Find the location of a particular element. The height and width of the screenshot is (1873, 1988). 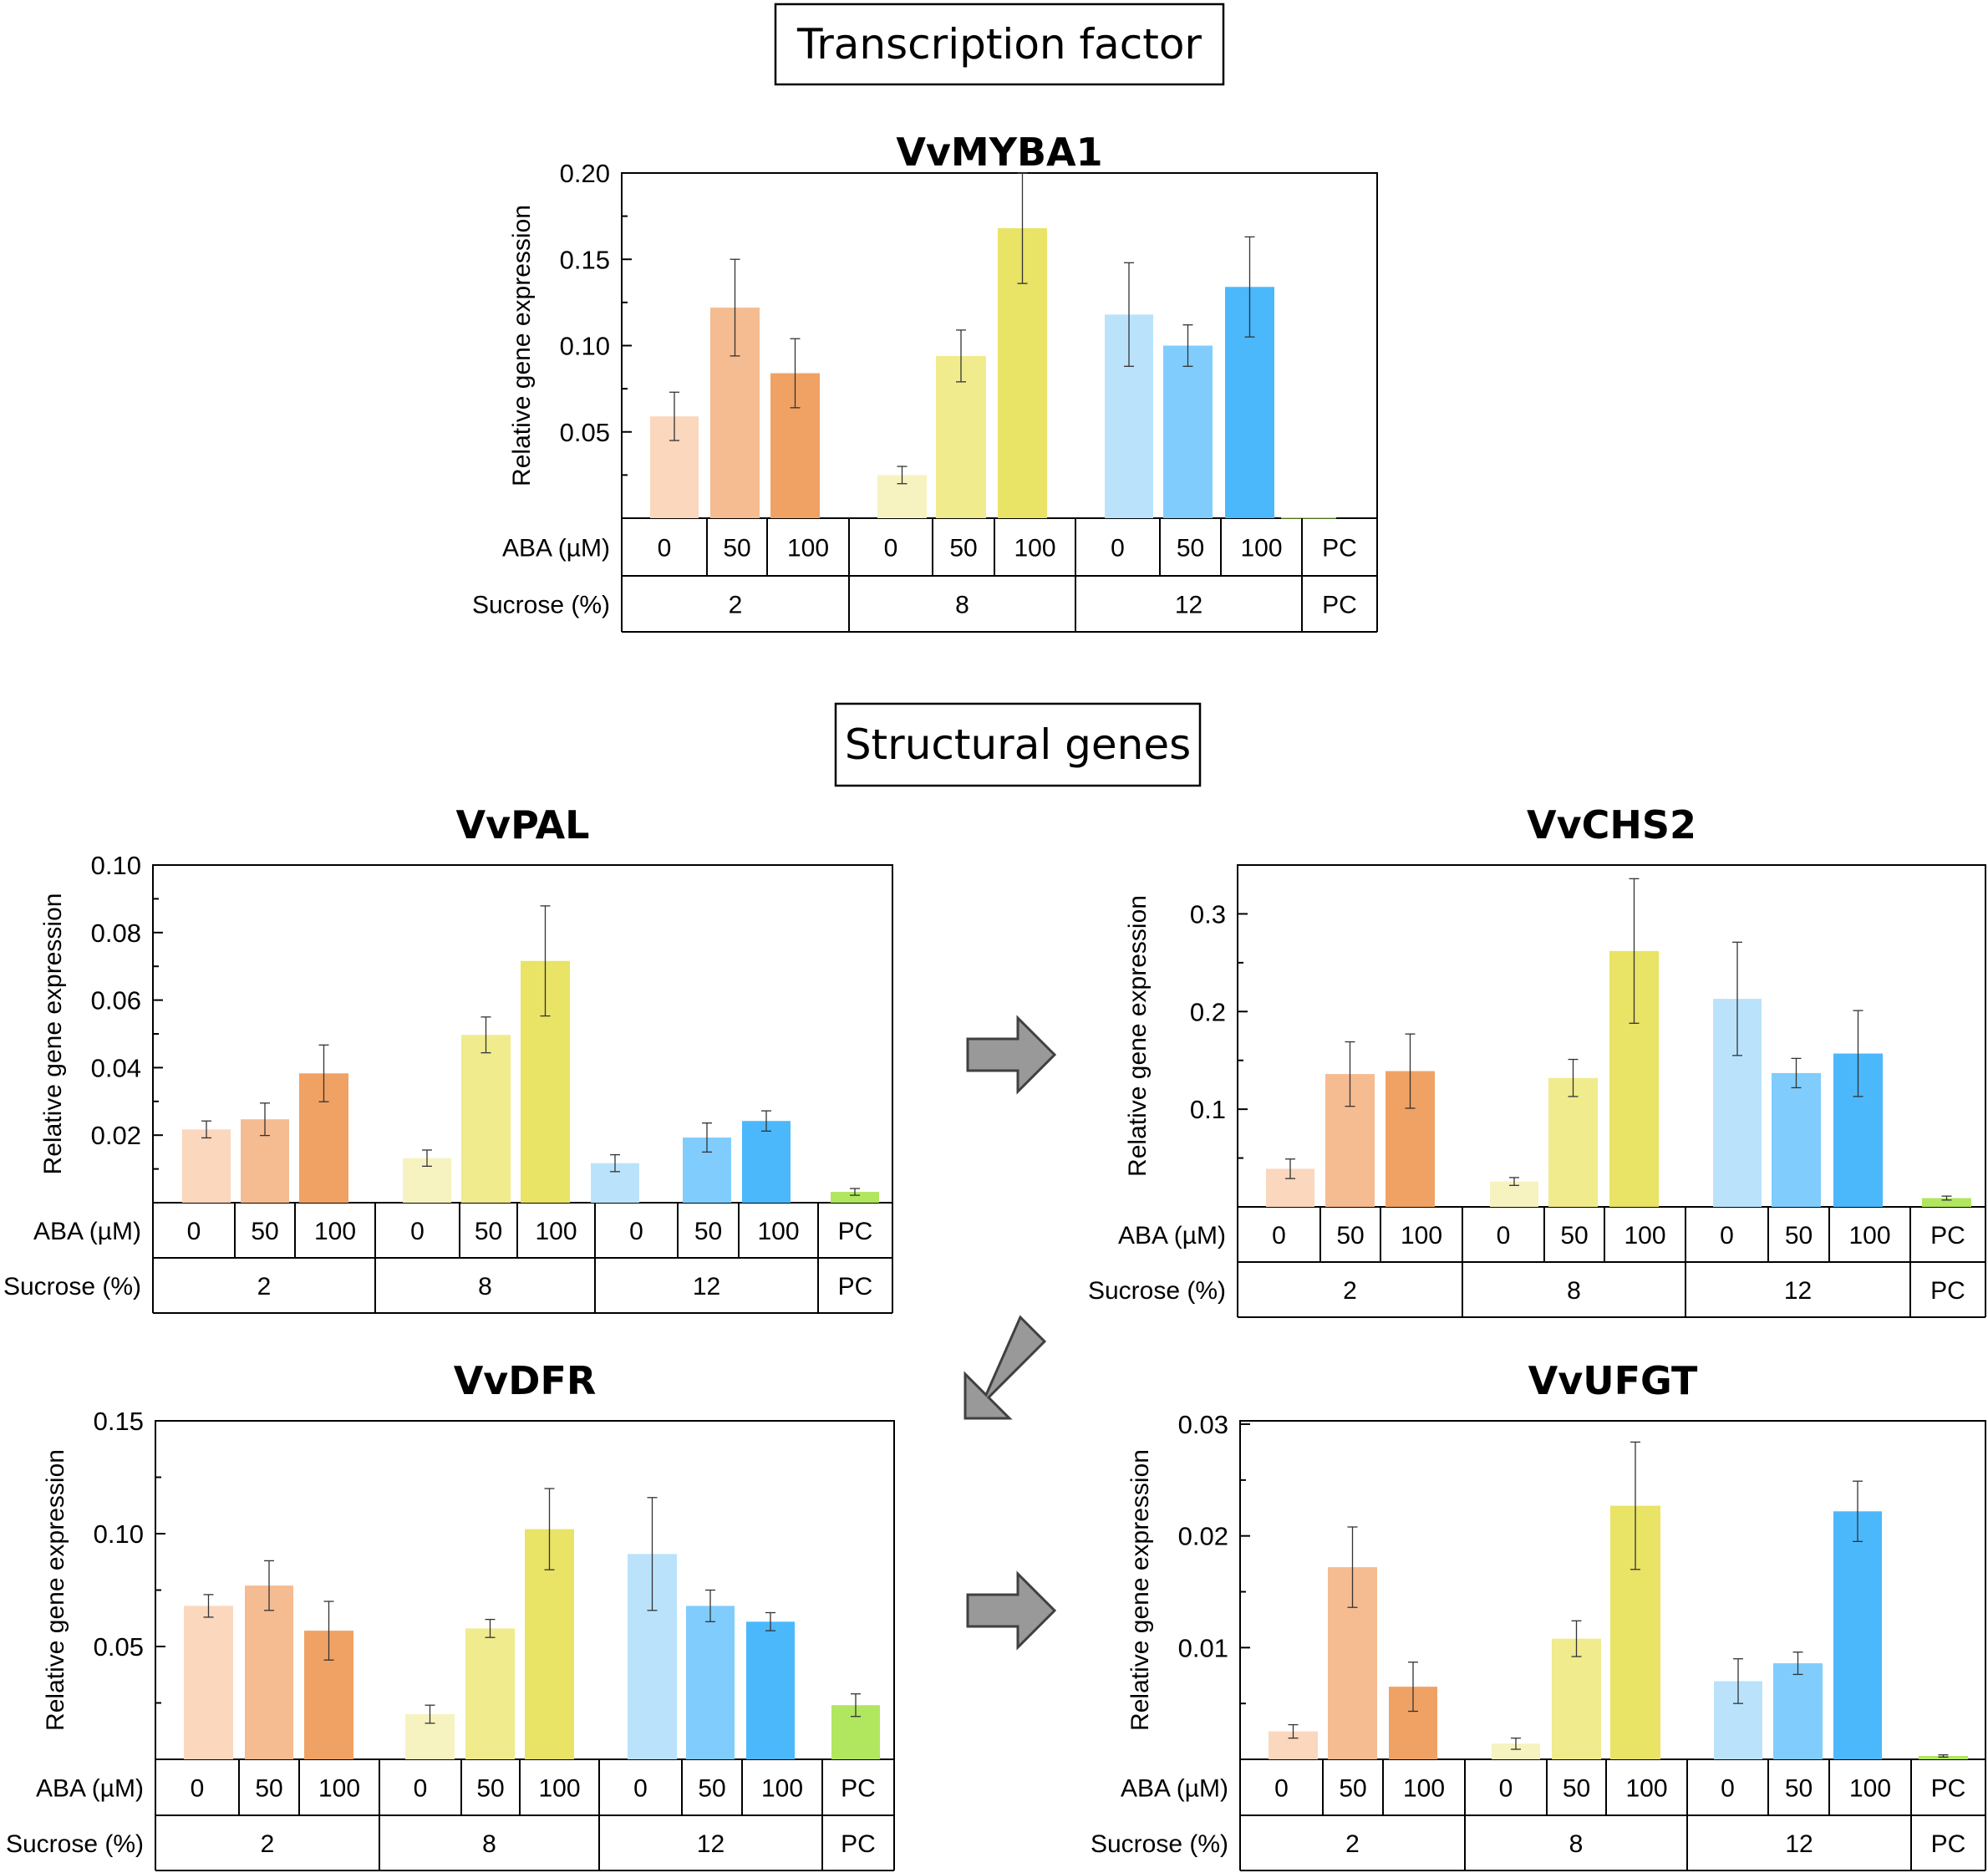

vvpal-sucrose-cell: PC is located at coordinates (855, 1287).